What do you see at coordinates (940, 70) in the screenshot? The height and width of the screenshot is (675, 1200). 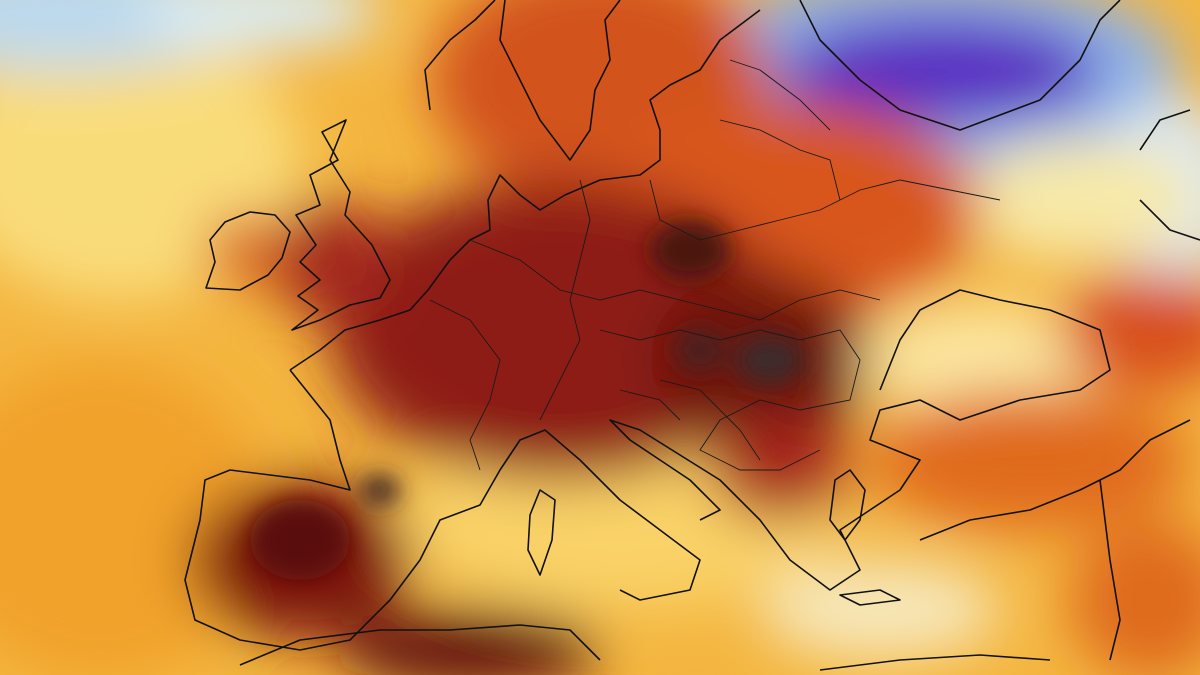 I see `cold-zone` at bounding box center [940, 70].